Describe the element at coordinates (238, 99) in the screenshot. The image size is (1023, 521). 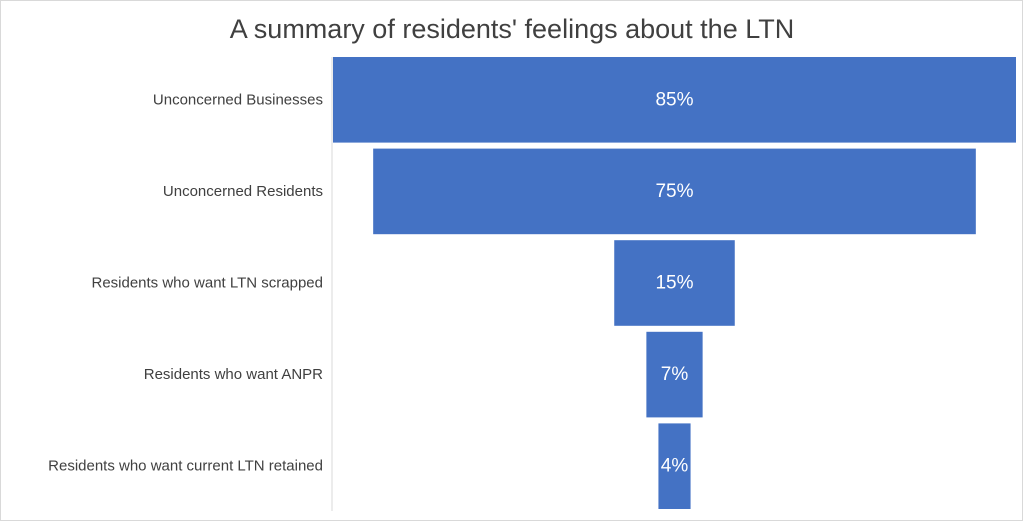
I see `category-label: Unconcerned Businesses` at that location.